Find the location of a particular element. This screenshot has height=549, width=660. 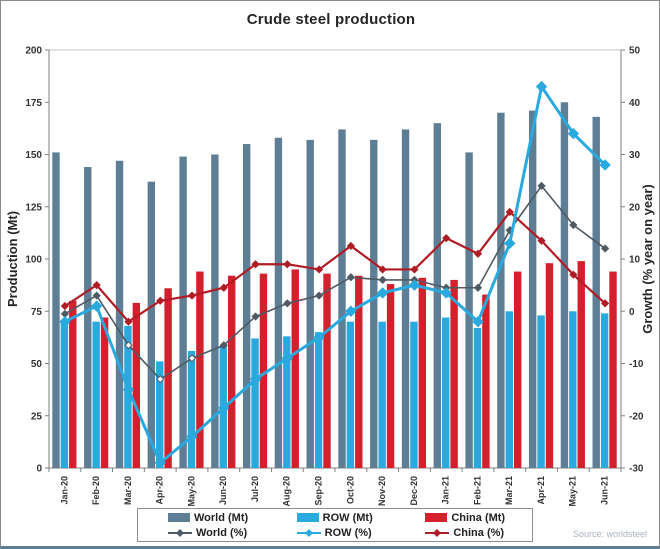

svg-text: 75 is located at coordinates (37, 312).